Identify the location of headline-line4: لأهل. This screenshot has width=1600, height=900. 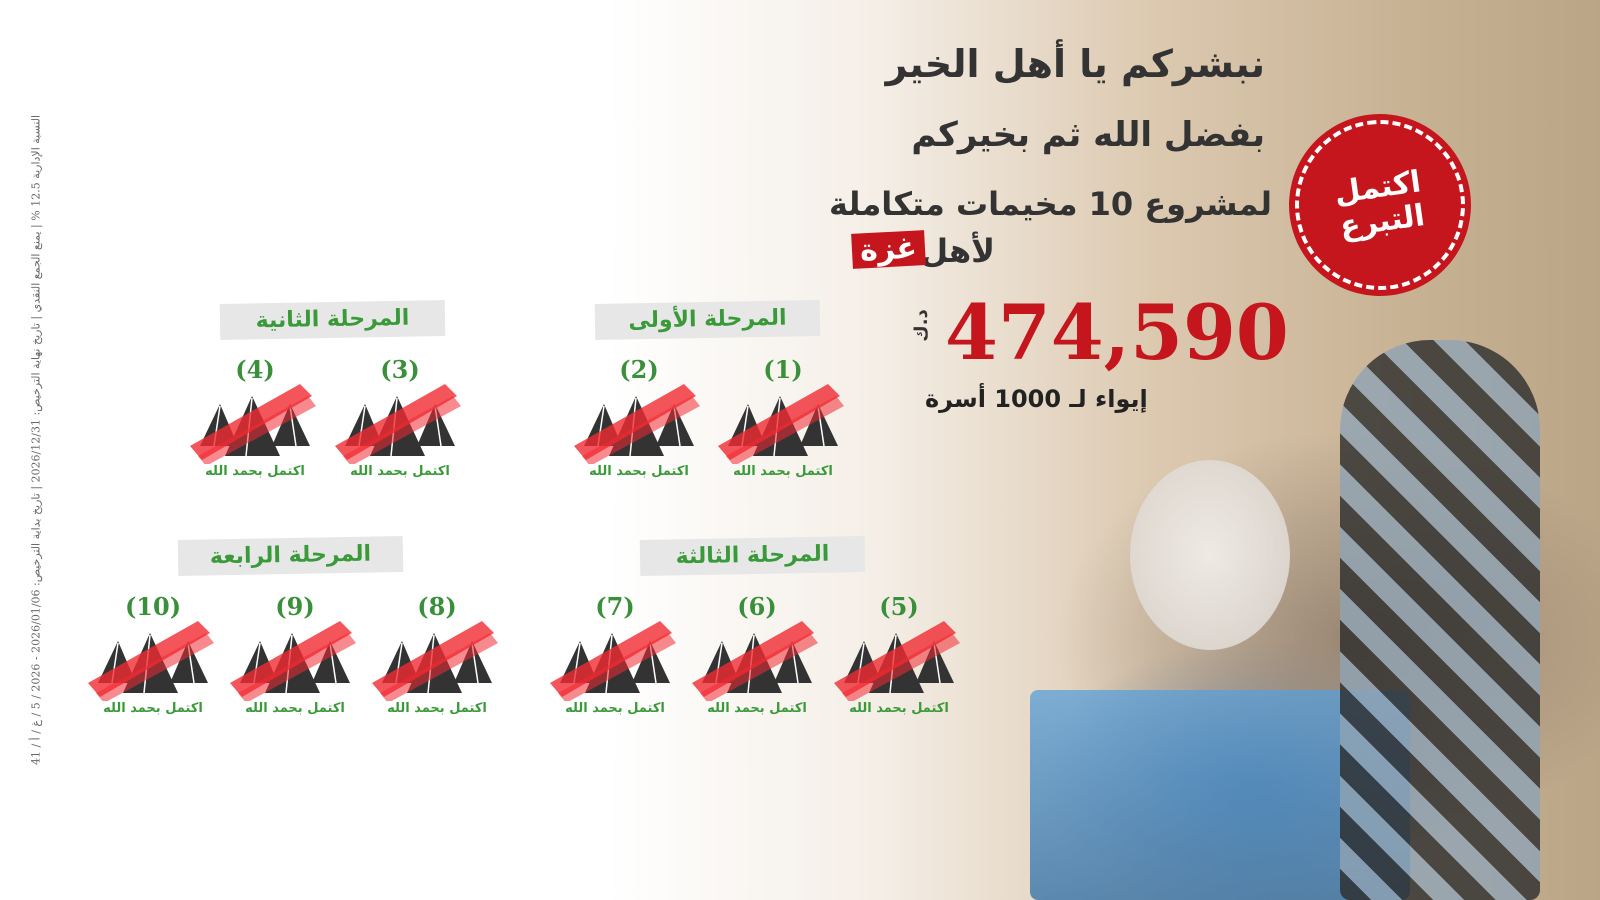
(957, 251).